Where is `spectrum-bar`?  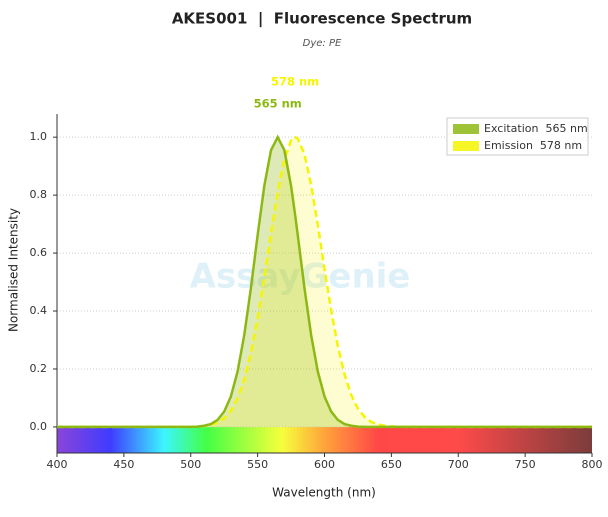
spectrum-bar is located at coordinates (324, 439).